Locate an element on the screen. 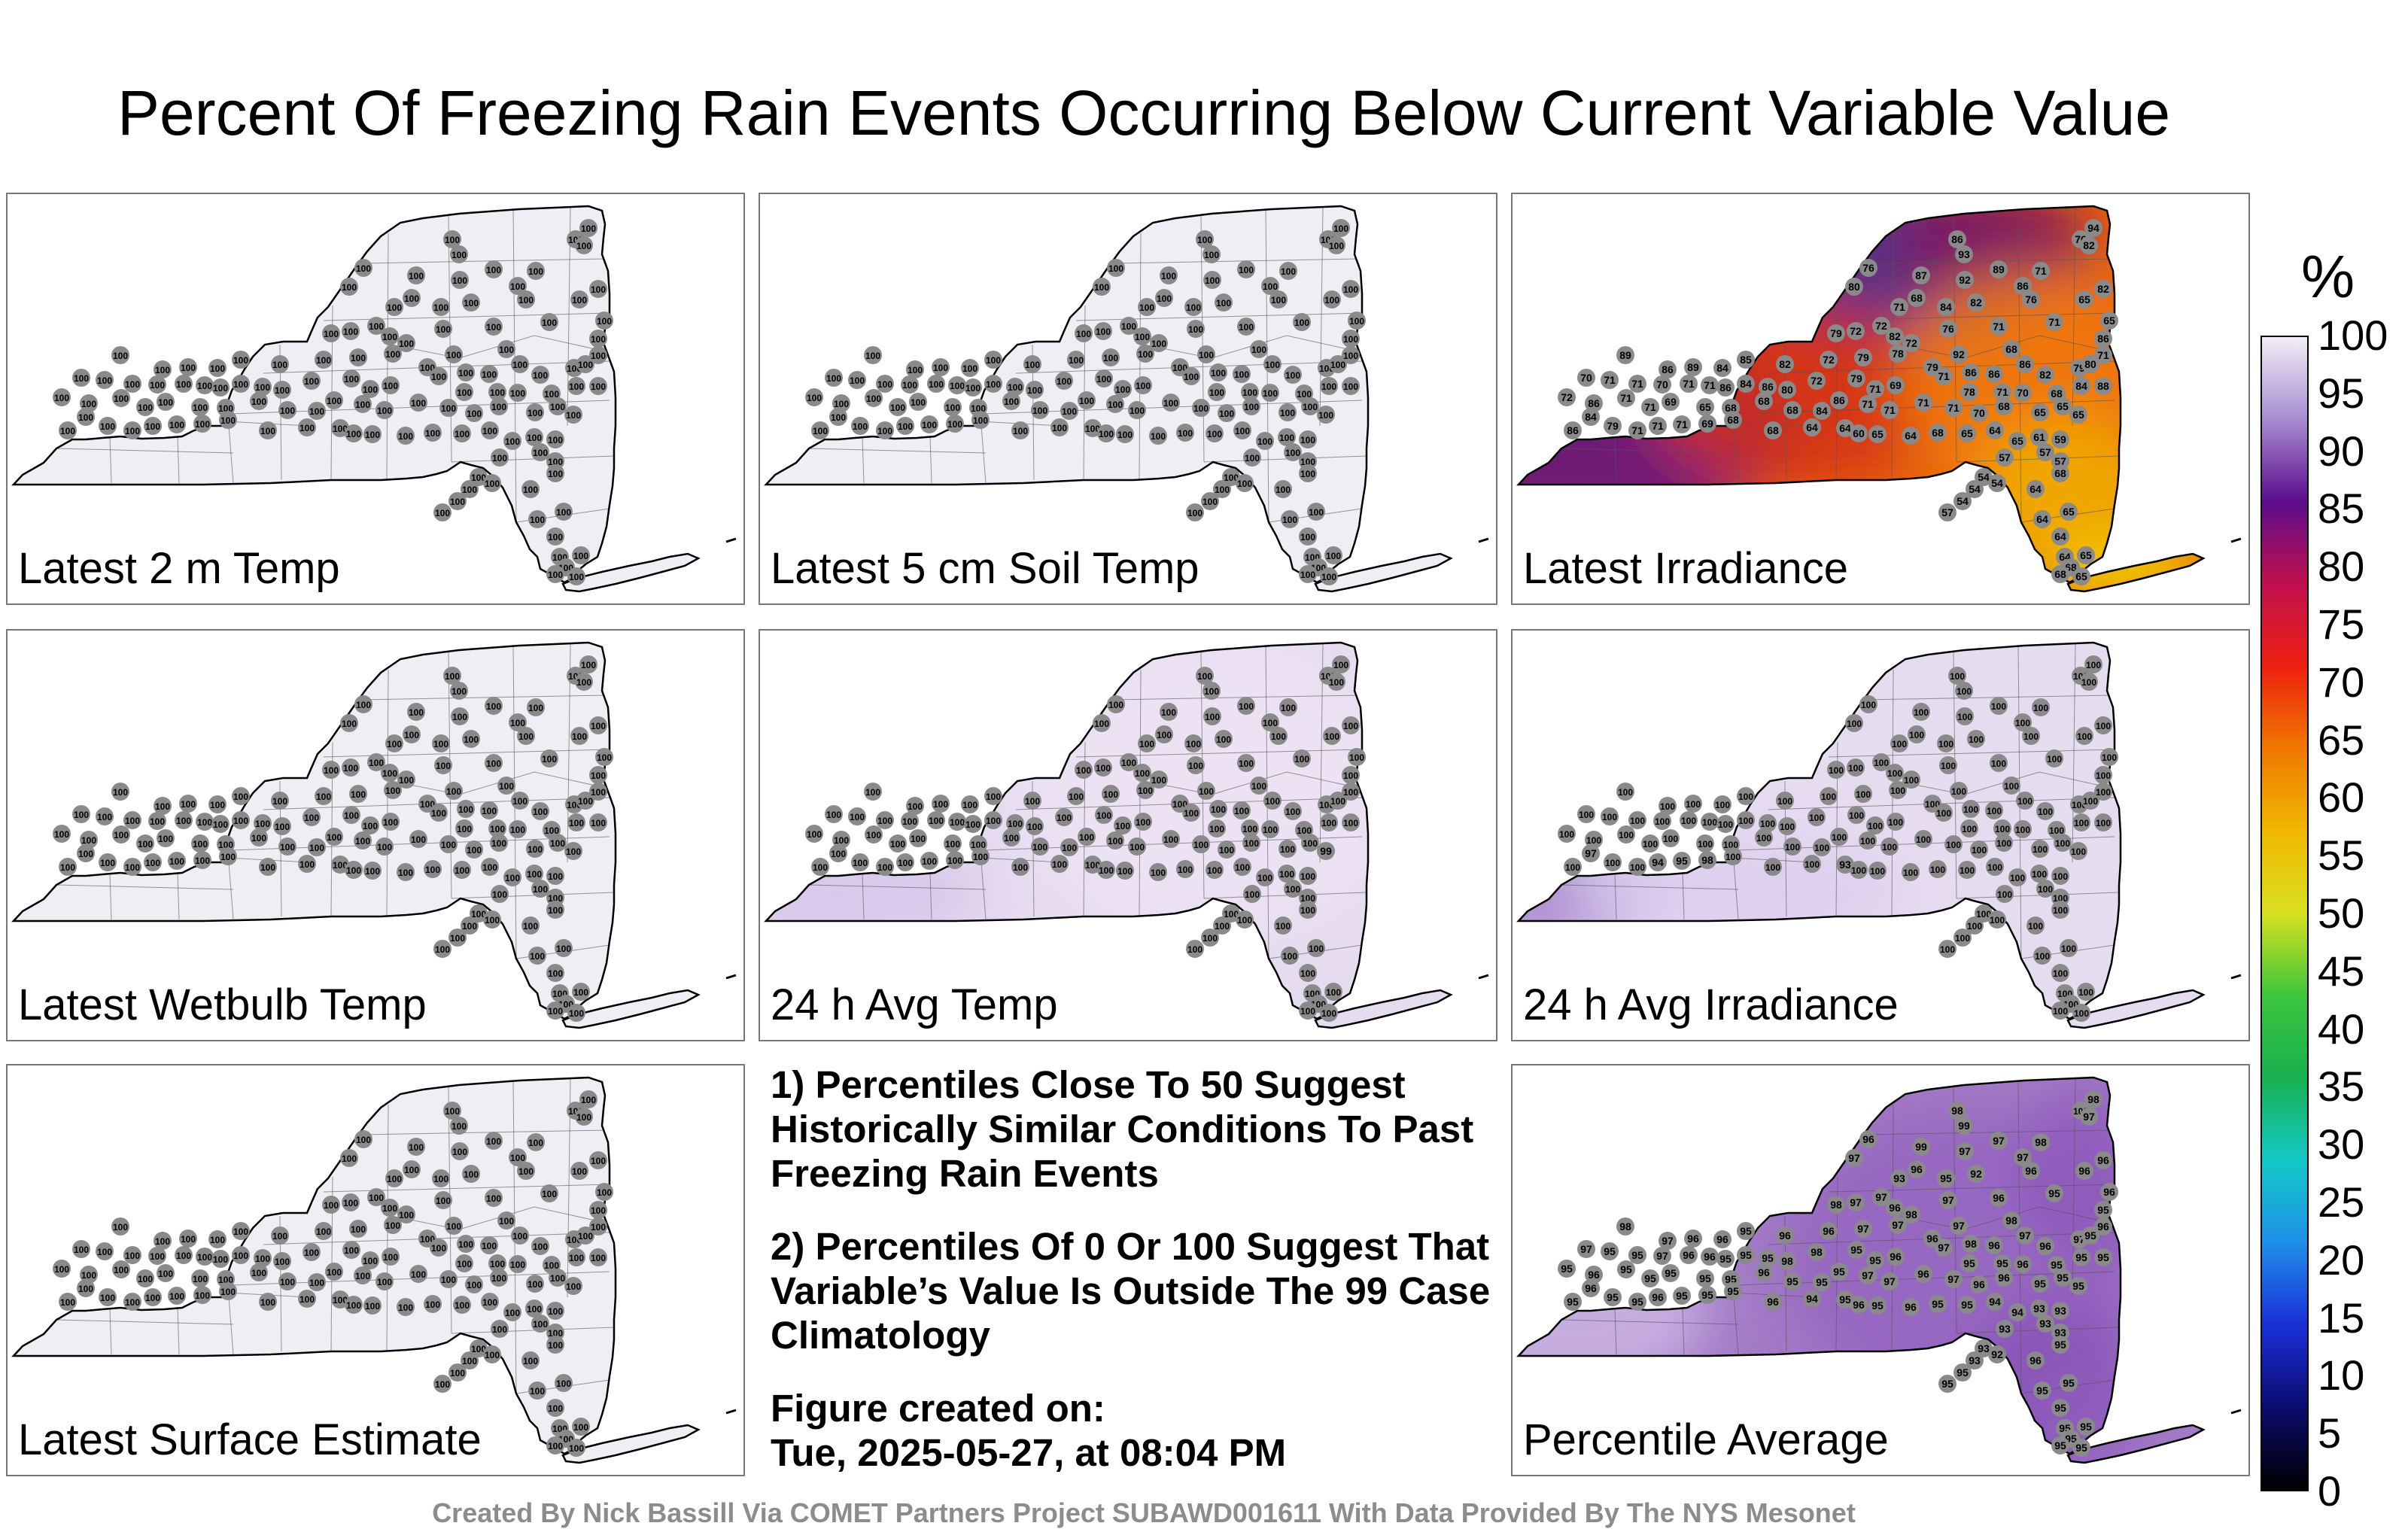 This screenshot has width=2408, height=1535. station-value: 99 is located at coordinates (1964, 1126).